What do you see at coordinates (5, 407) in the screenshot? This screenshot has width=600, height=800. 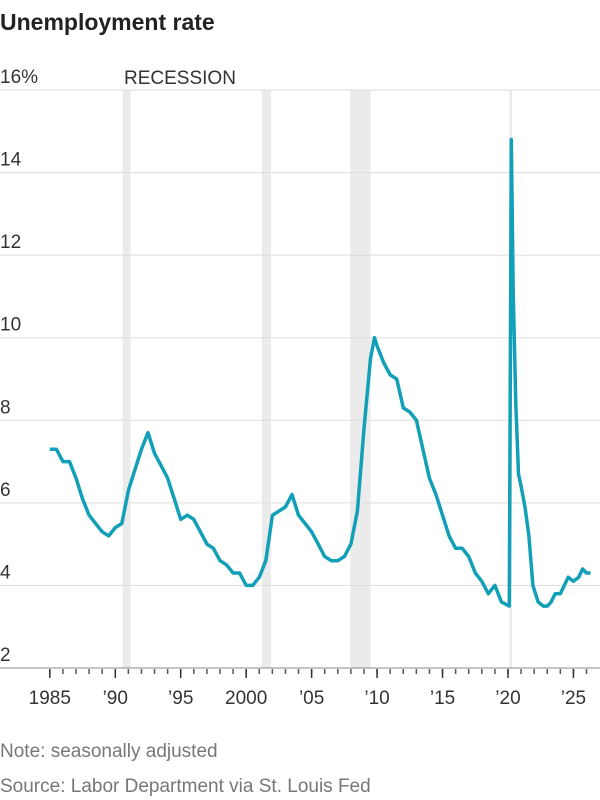 I see `y-tick-label: 8` at bounding box center [5, 407].